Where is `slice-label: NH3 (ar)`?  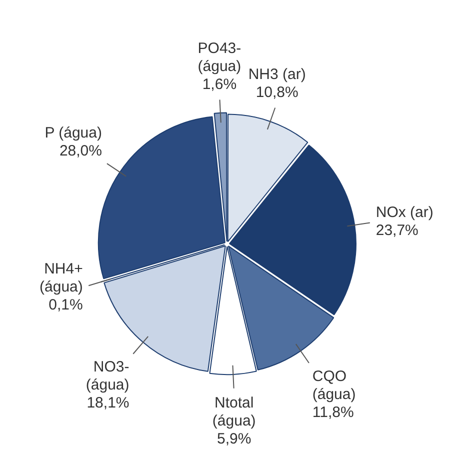 slice-label: NH3 (ar) is located at coordinates (277, 75).